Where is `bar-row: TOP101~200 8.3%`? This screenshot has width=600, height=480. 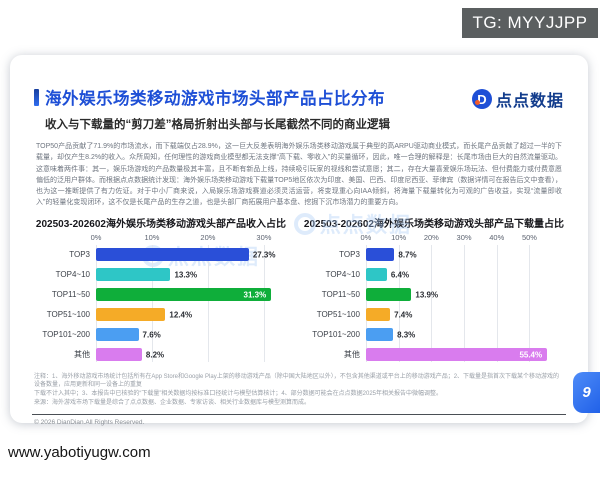
bar-row: TOP101~200 8.3% is located at coordinates (434, 335).